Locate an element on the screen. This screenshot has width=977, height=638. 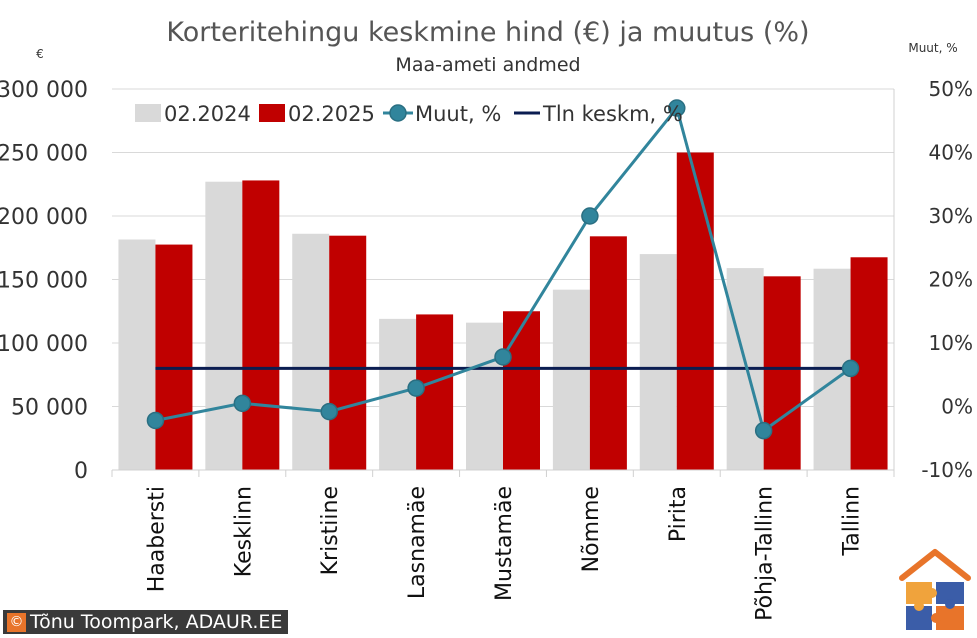
category-label: Kesklinn is located at coordinates (243, 531).